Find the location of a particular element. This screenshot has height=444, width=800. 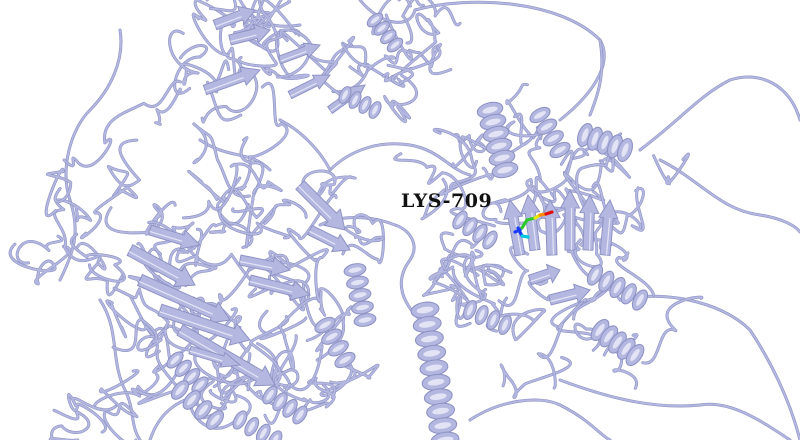

residue-label: LYS-709 is located at coordinates (447, 201).